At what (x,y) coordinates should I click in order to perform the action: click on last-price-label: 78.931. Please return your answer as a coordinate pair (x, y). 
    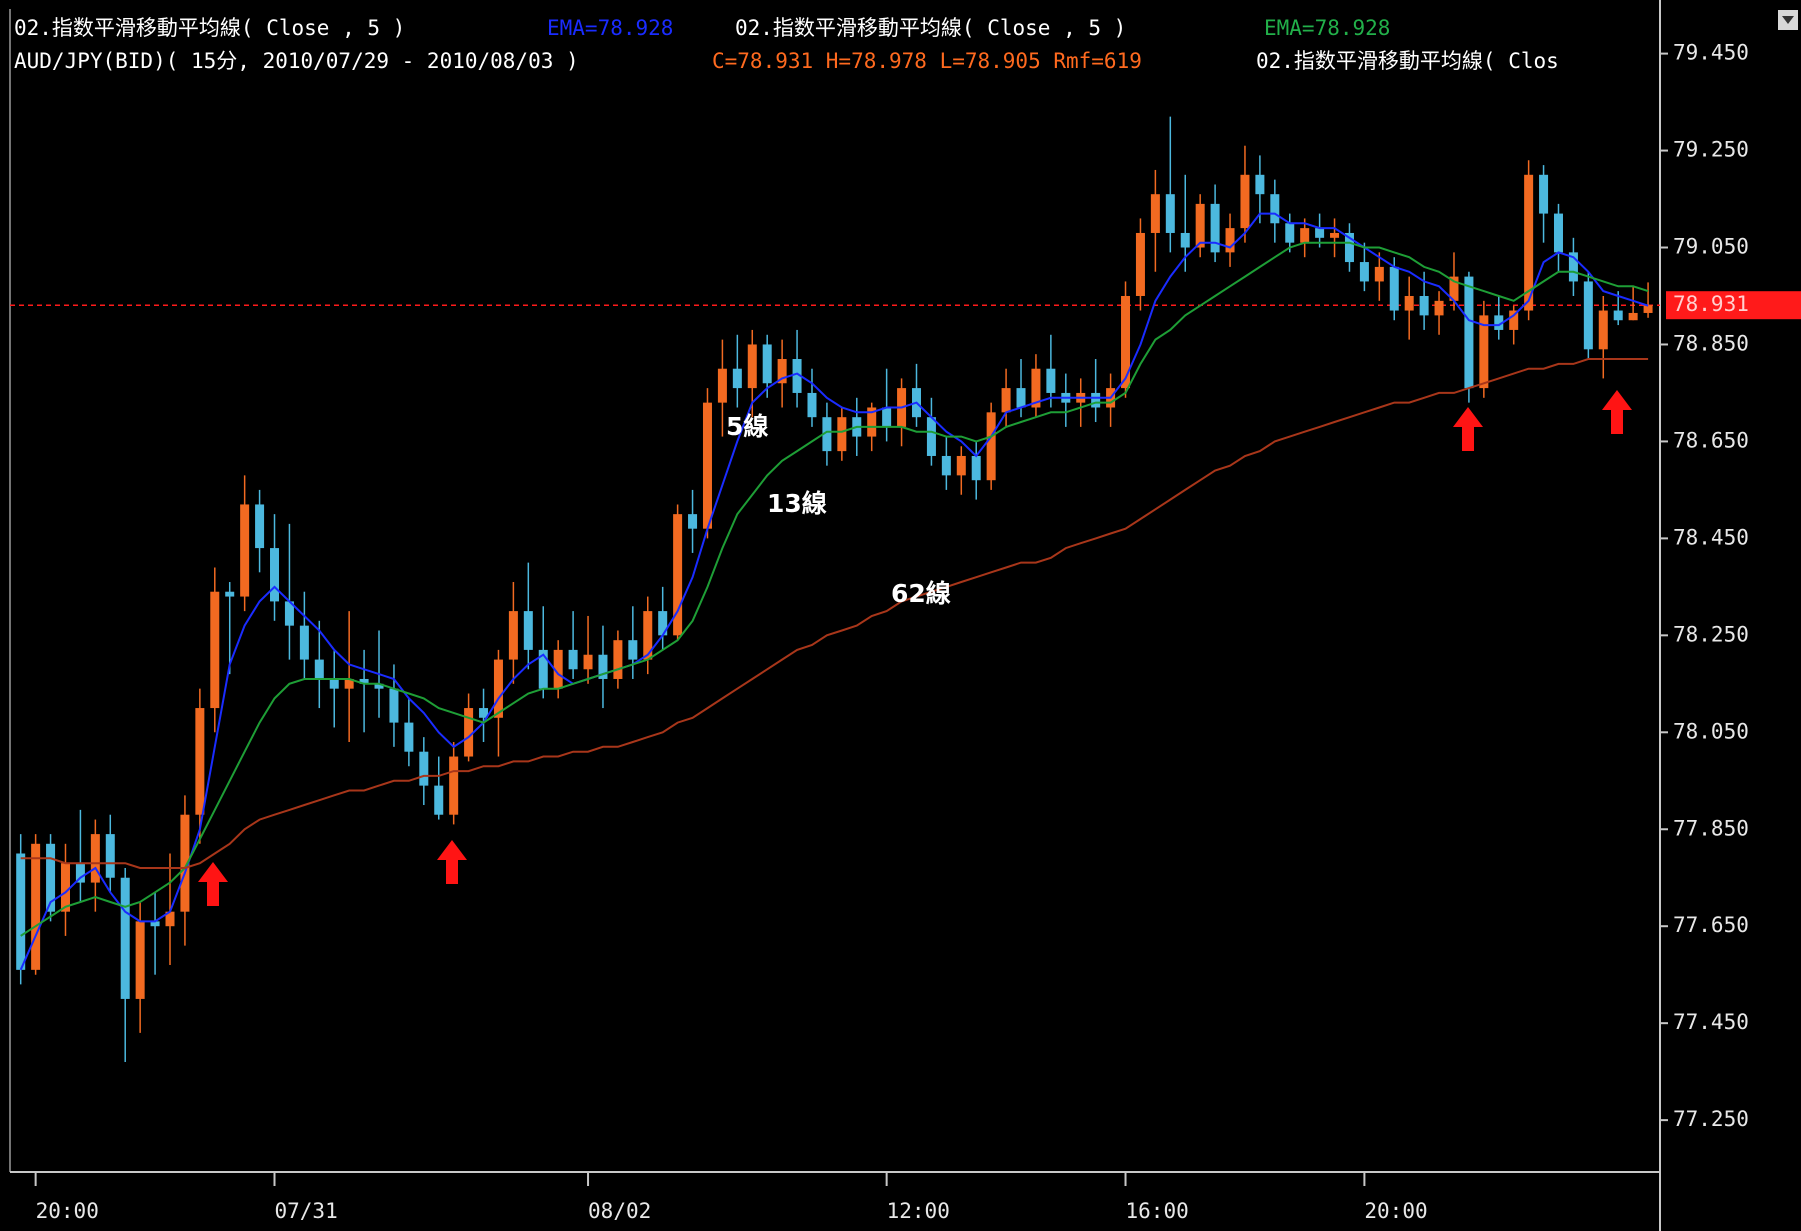
    Looking at the image, I should click on (1711, 304).